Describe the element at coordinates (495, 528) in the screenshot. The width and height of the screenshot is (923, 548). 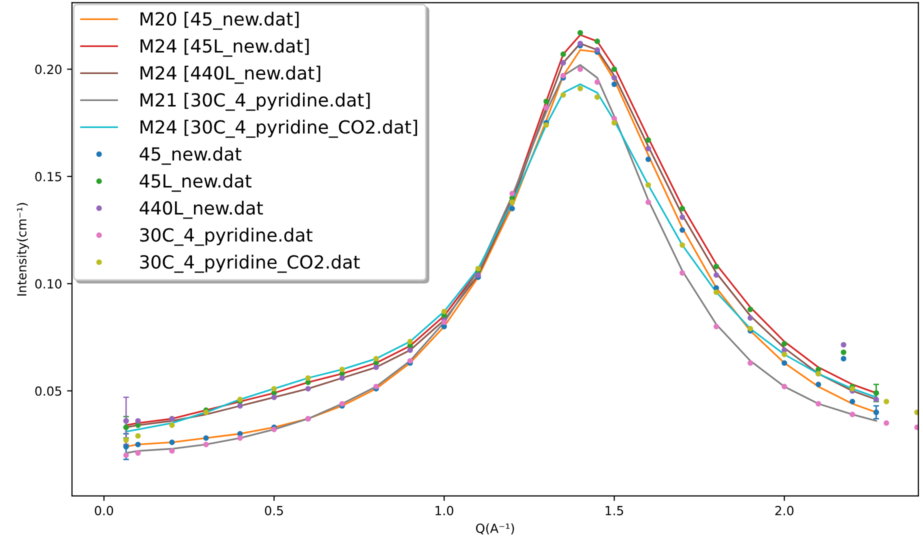
I see `x-axis-title: Q(A⁻¹)` at that location.